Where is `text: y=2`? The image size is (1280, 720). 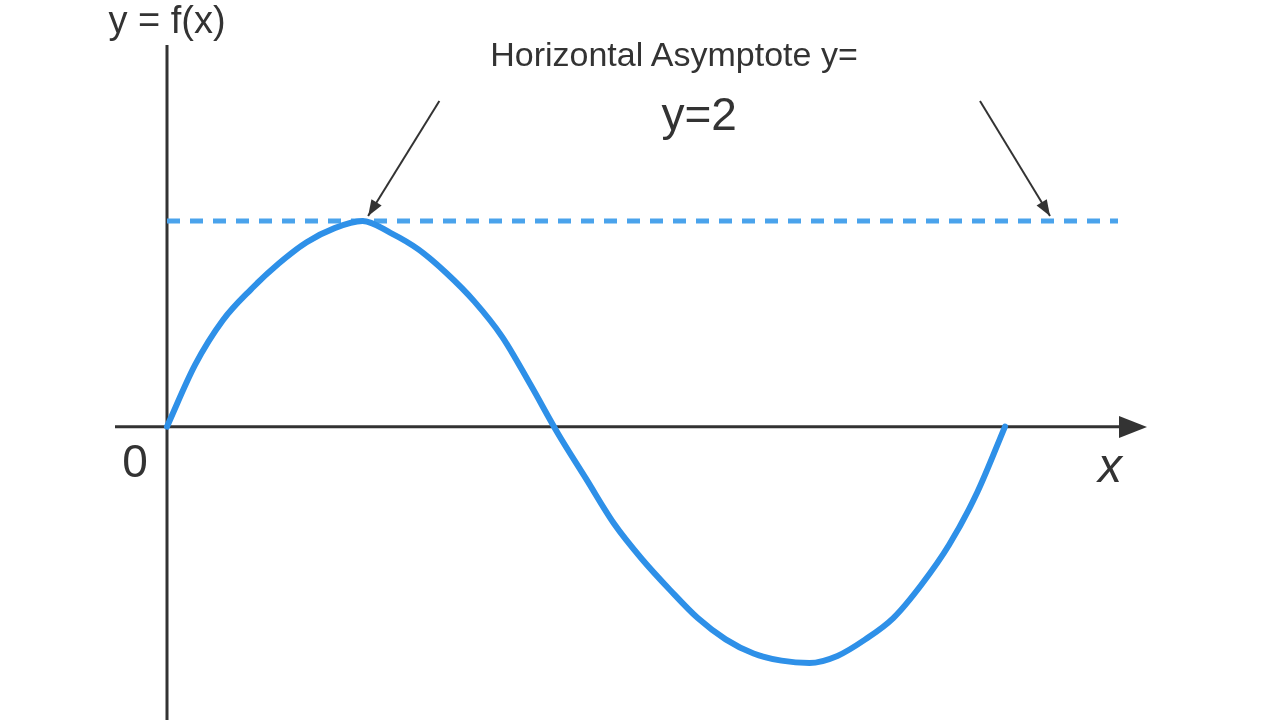 text: y=2 is located at coordinates (699, 113).